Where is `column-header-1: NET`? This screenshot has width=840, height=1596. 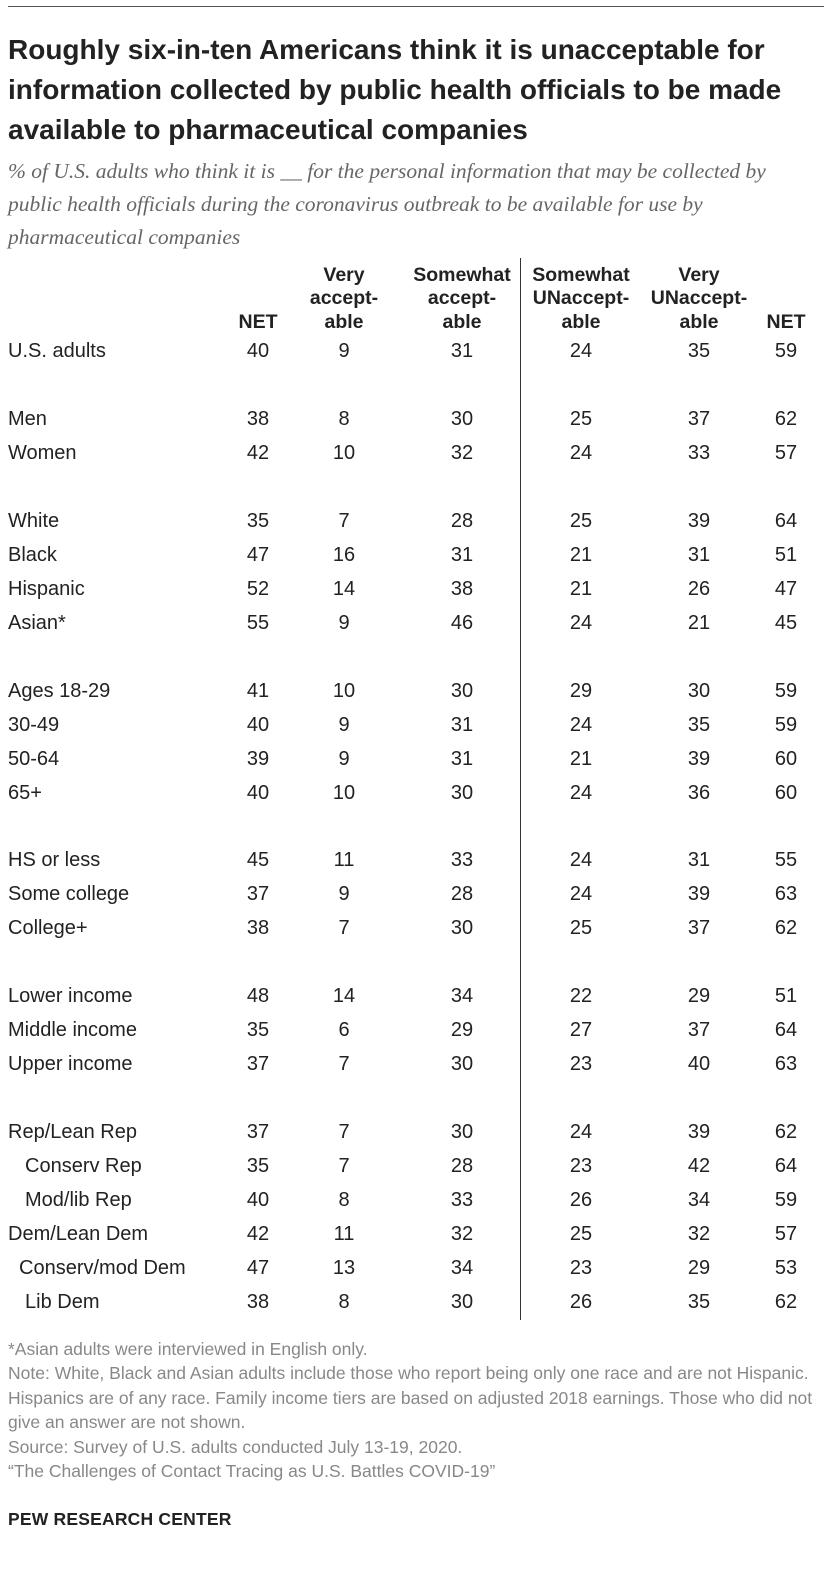 column-header-1: NET is located at coordinates (258, 323).